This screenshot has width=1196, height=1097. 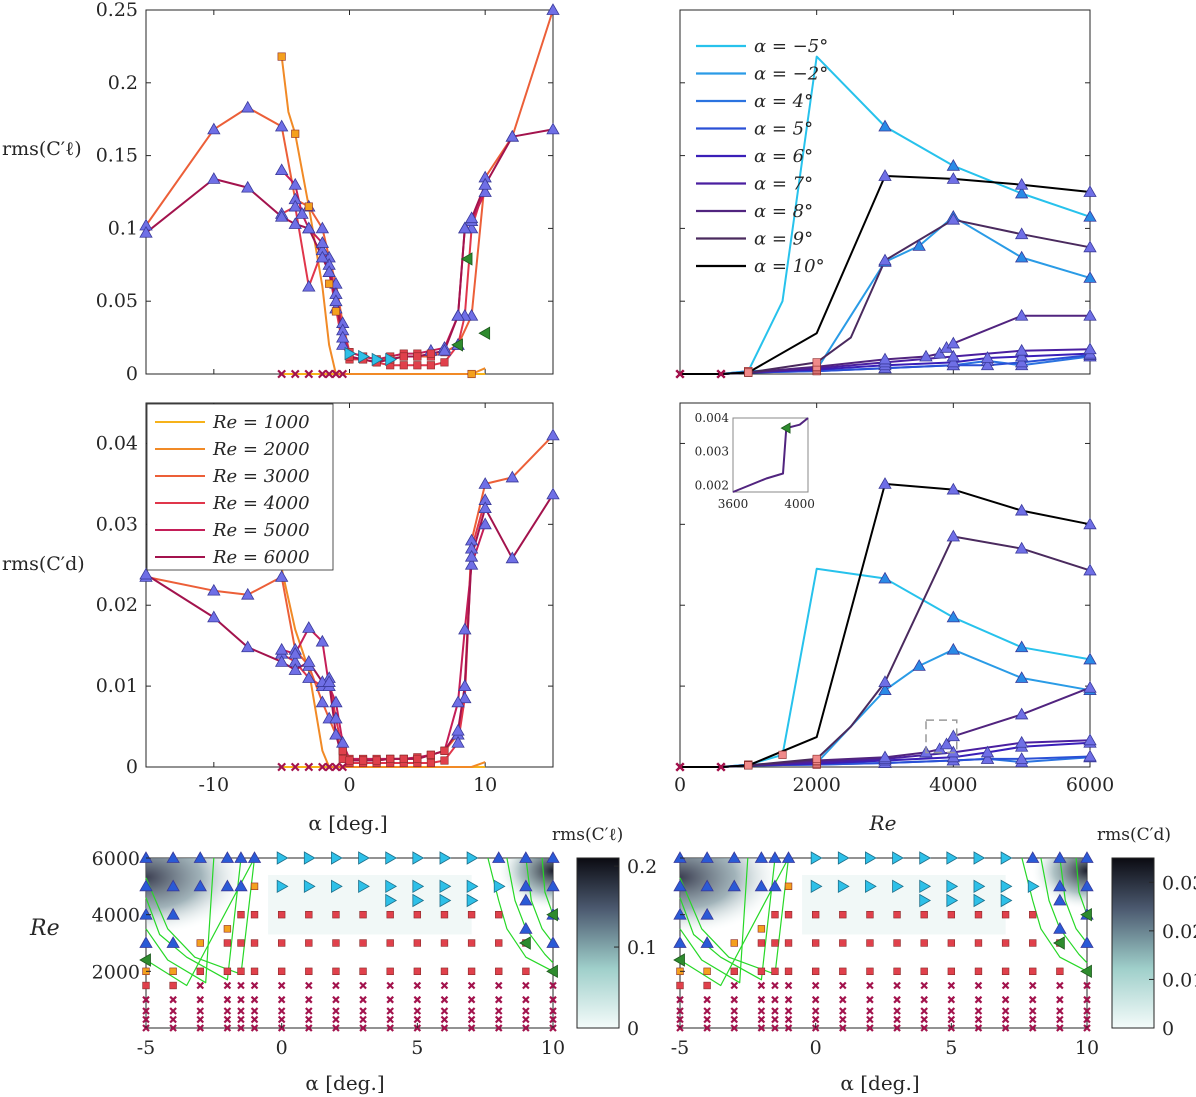 I want to click on legend-label: Re = 1000, so click(x=261, y=422).